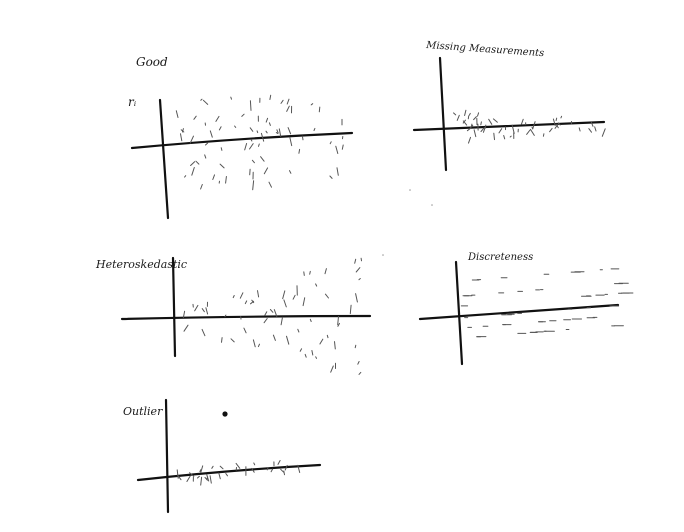 This screenshot has width=684, height=532. I want to click on panel-good: Good rᵢ, so click(241, 137).